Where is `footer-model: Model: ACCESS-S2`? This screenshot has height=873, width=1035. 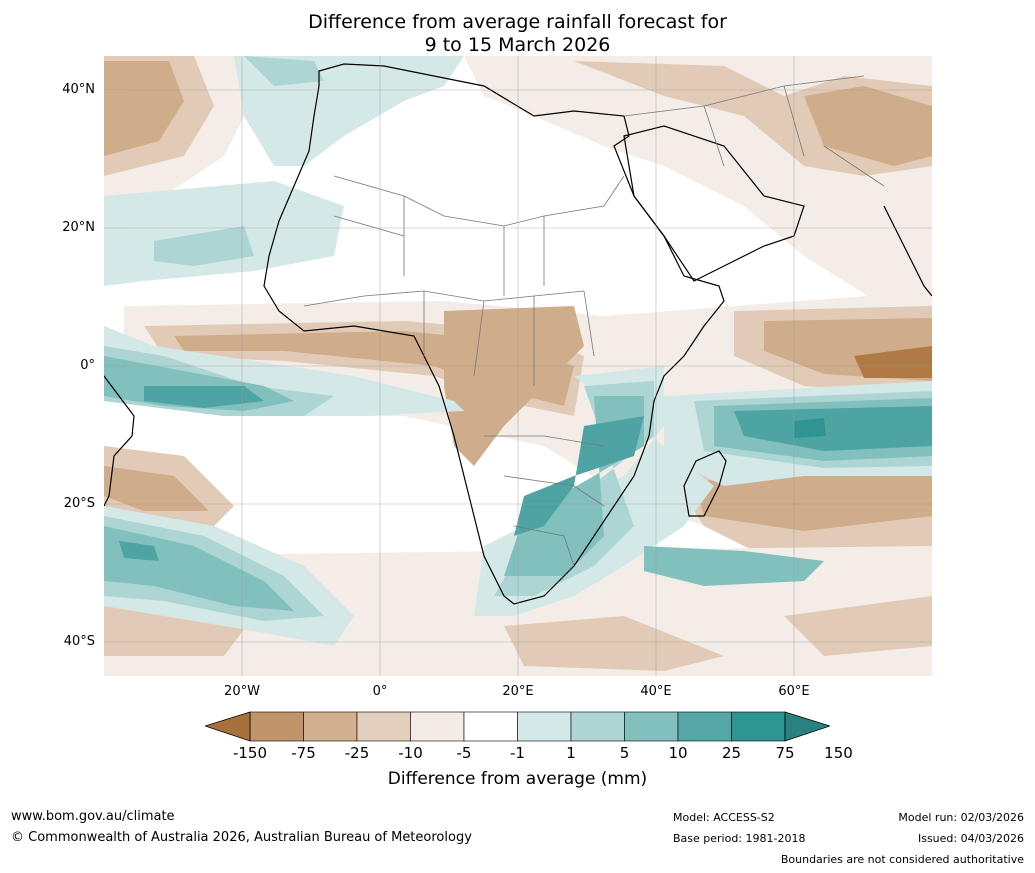
footer-model: Model: ACCESS-S2 is located at coordinates (724, 817).